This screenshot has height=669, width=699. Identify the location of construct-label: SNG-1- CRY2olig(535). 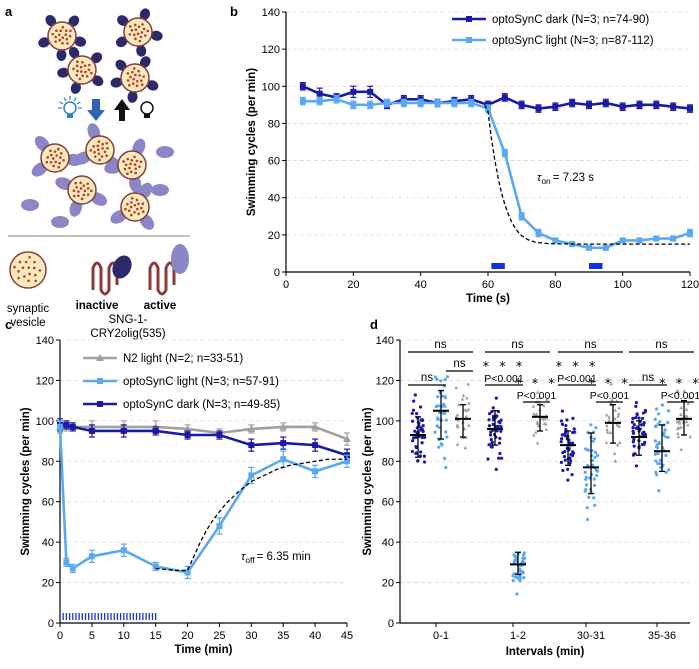
(127, 327).